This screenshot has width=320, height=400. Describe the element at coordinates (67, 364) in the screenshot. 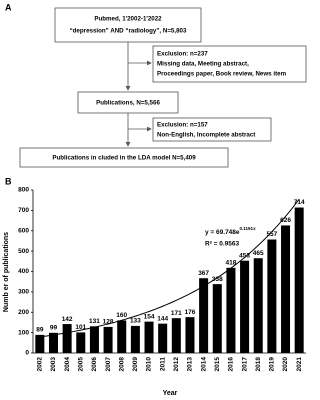

I see `x-tick-label: 2004` at that location.